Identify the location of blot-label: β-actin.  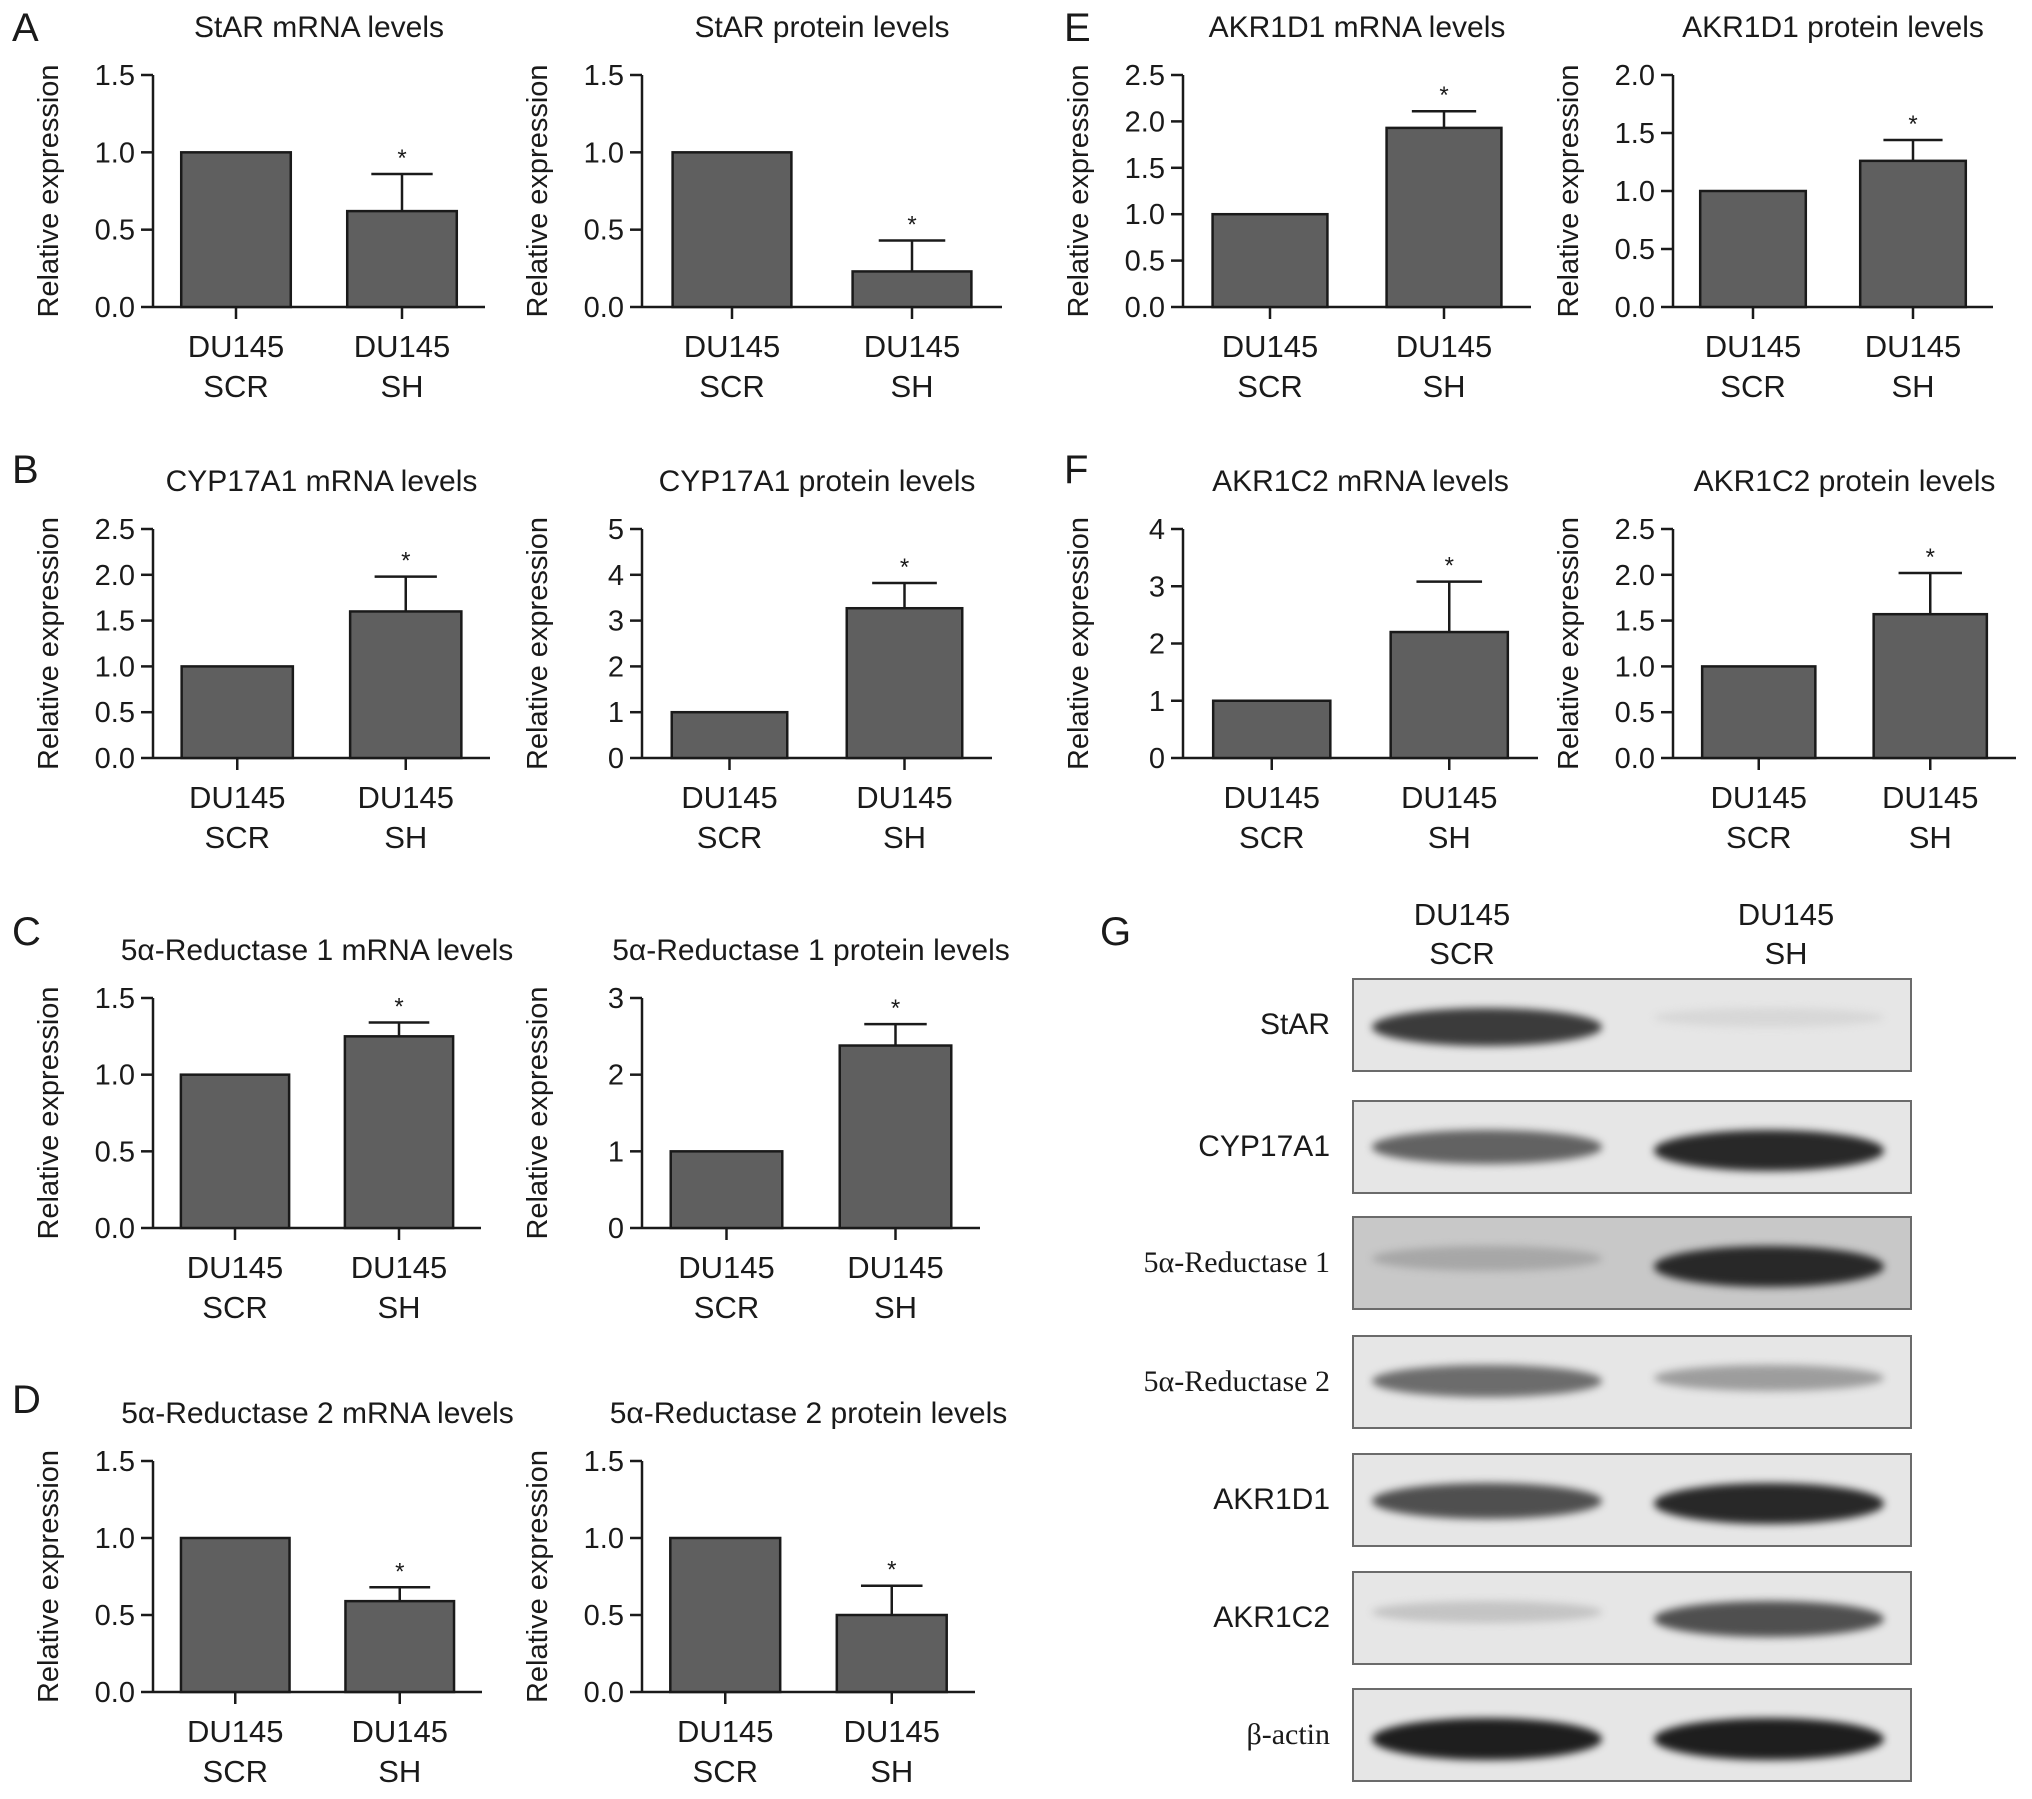
(1288, 1734).